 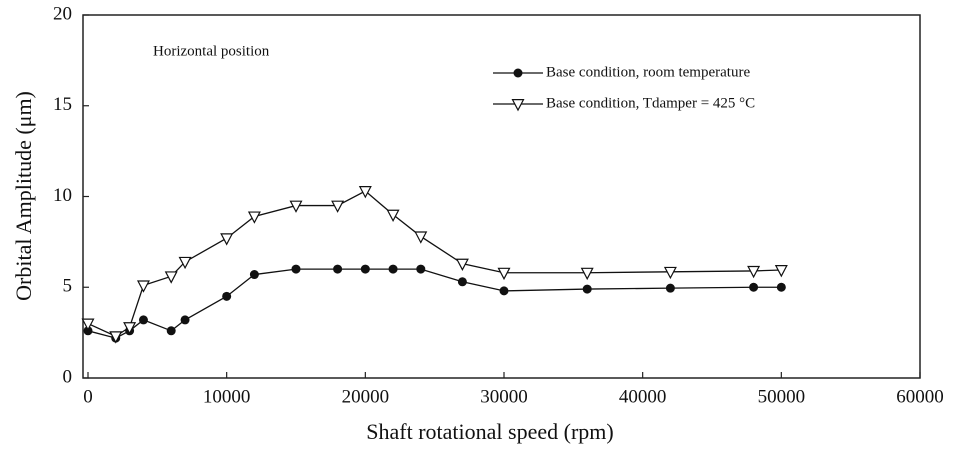 I want to click on x-tick-label: 20000, so click(x=366, y=396).